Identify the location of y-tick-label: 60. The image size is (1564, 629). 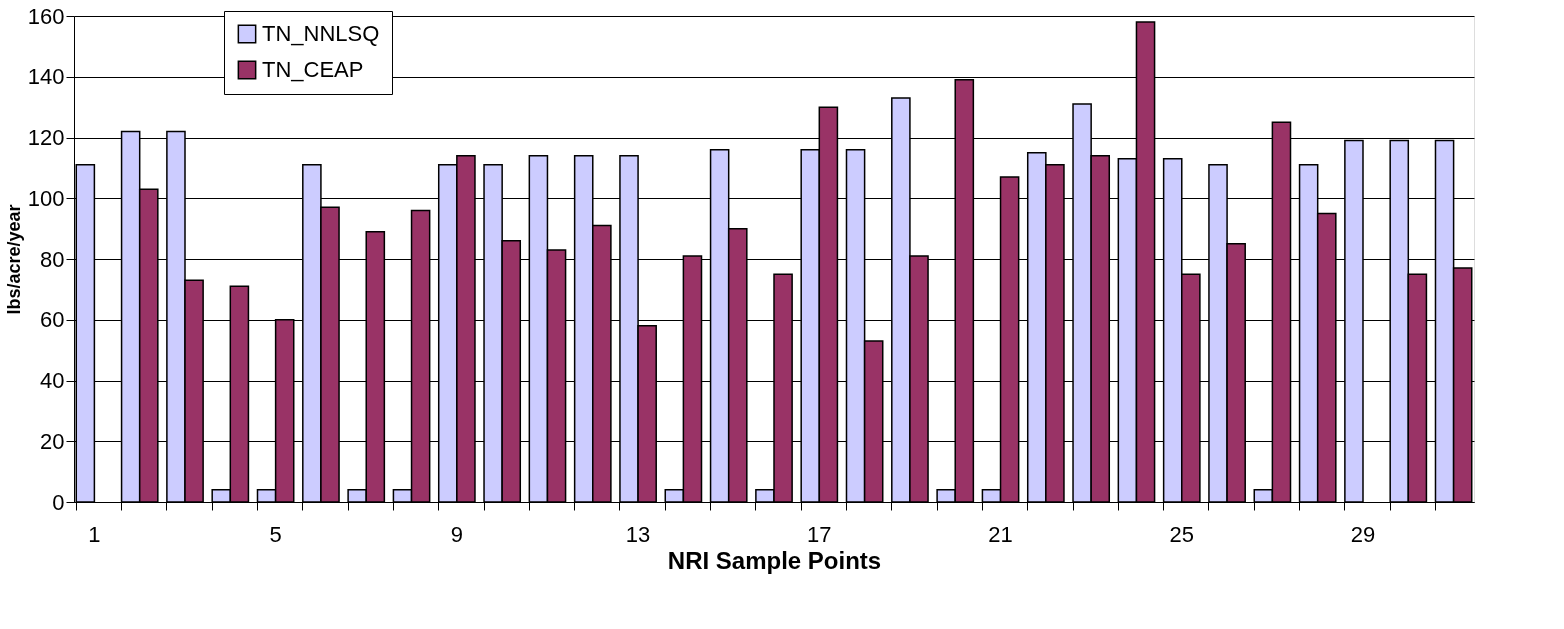
(52, 320).